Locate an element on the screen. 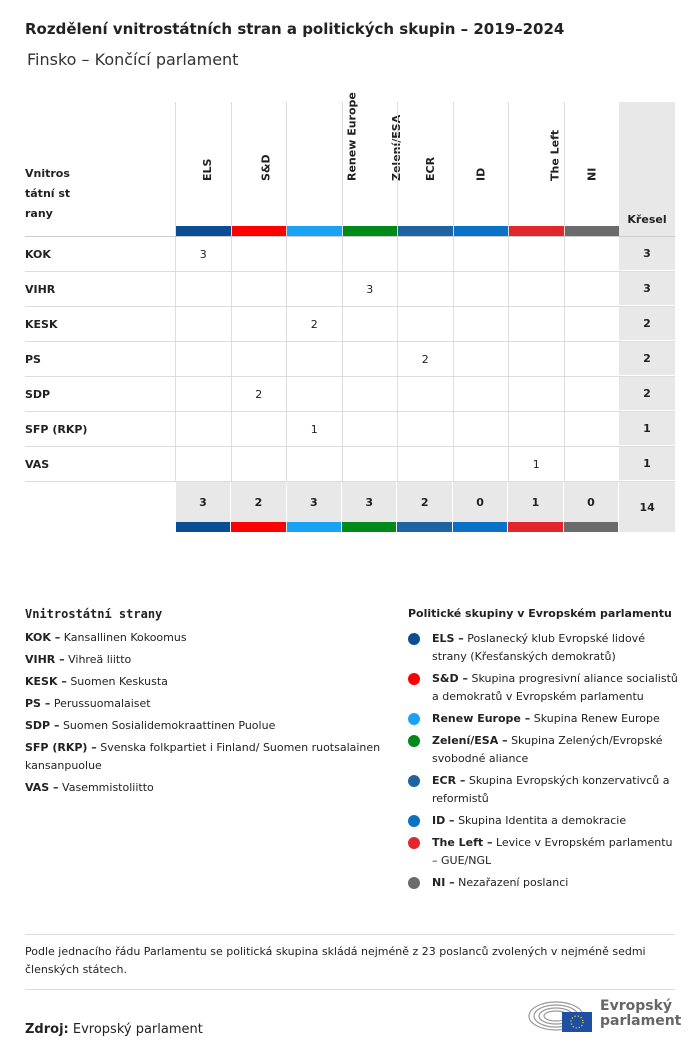  party-seats: 1 is located at coordinates (647, 464).